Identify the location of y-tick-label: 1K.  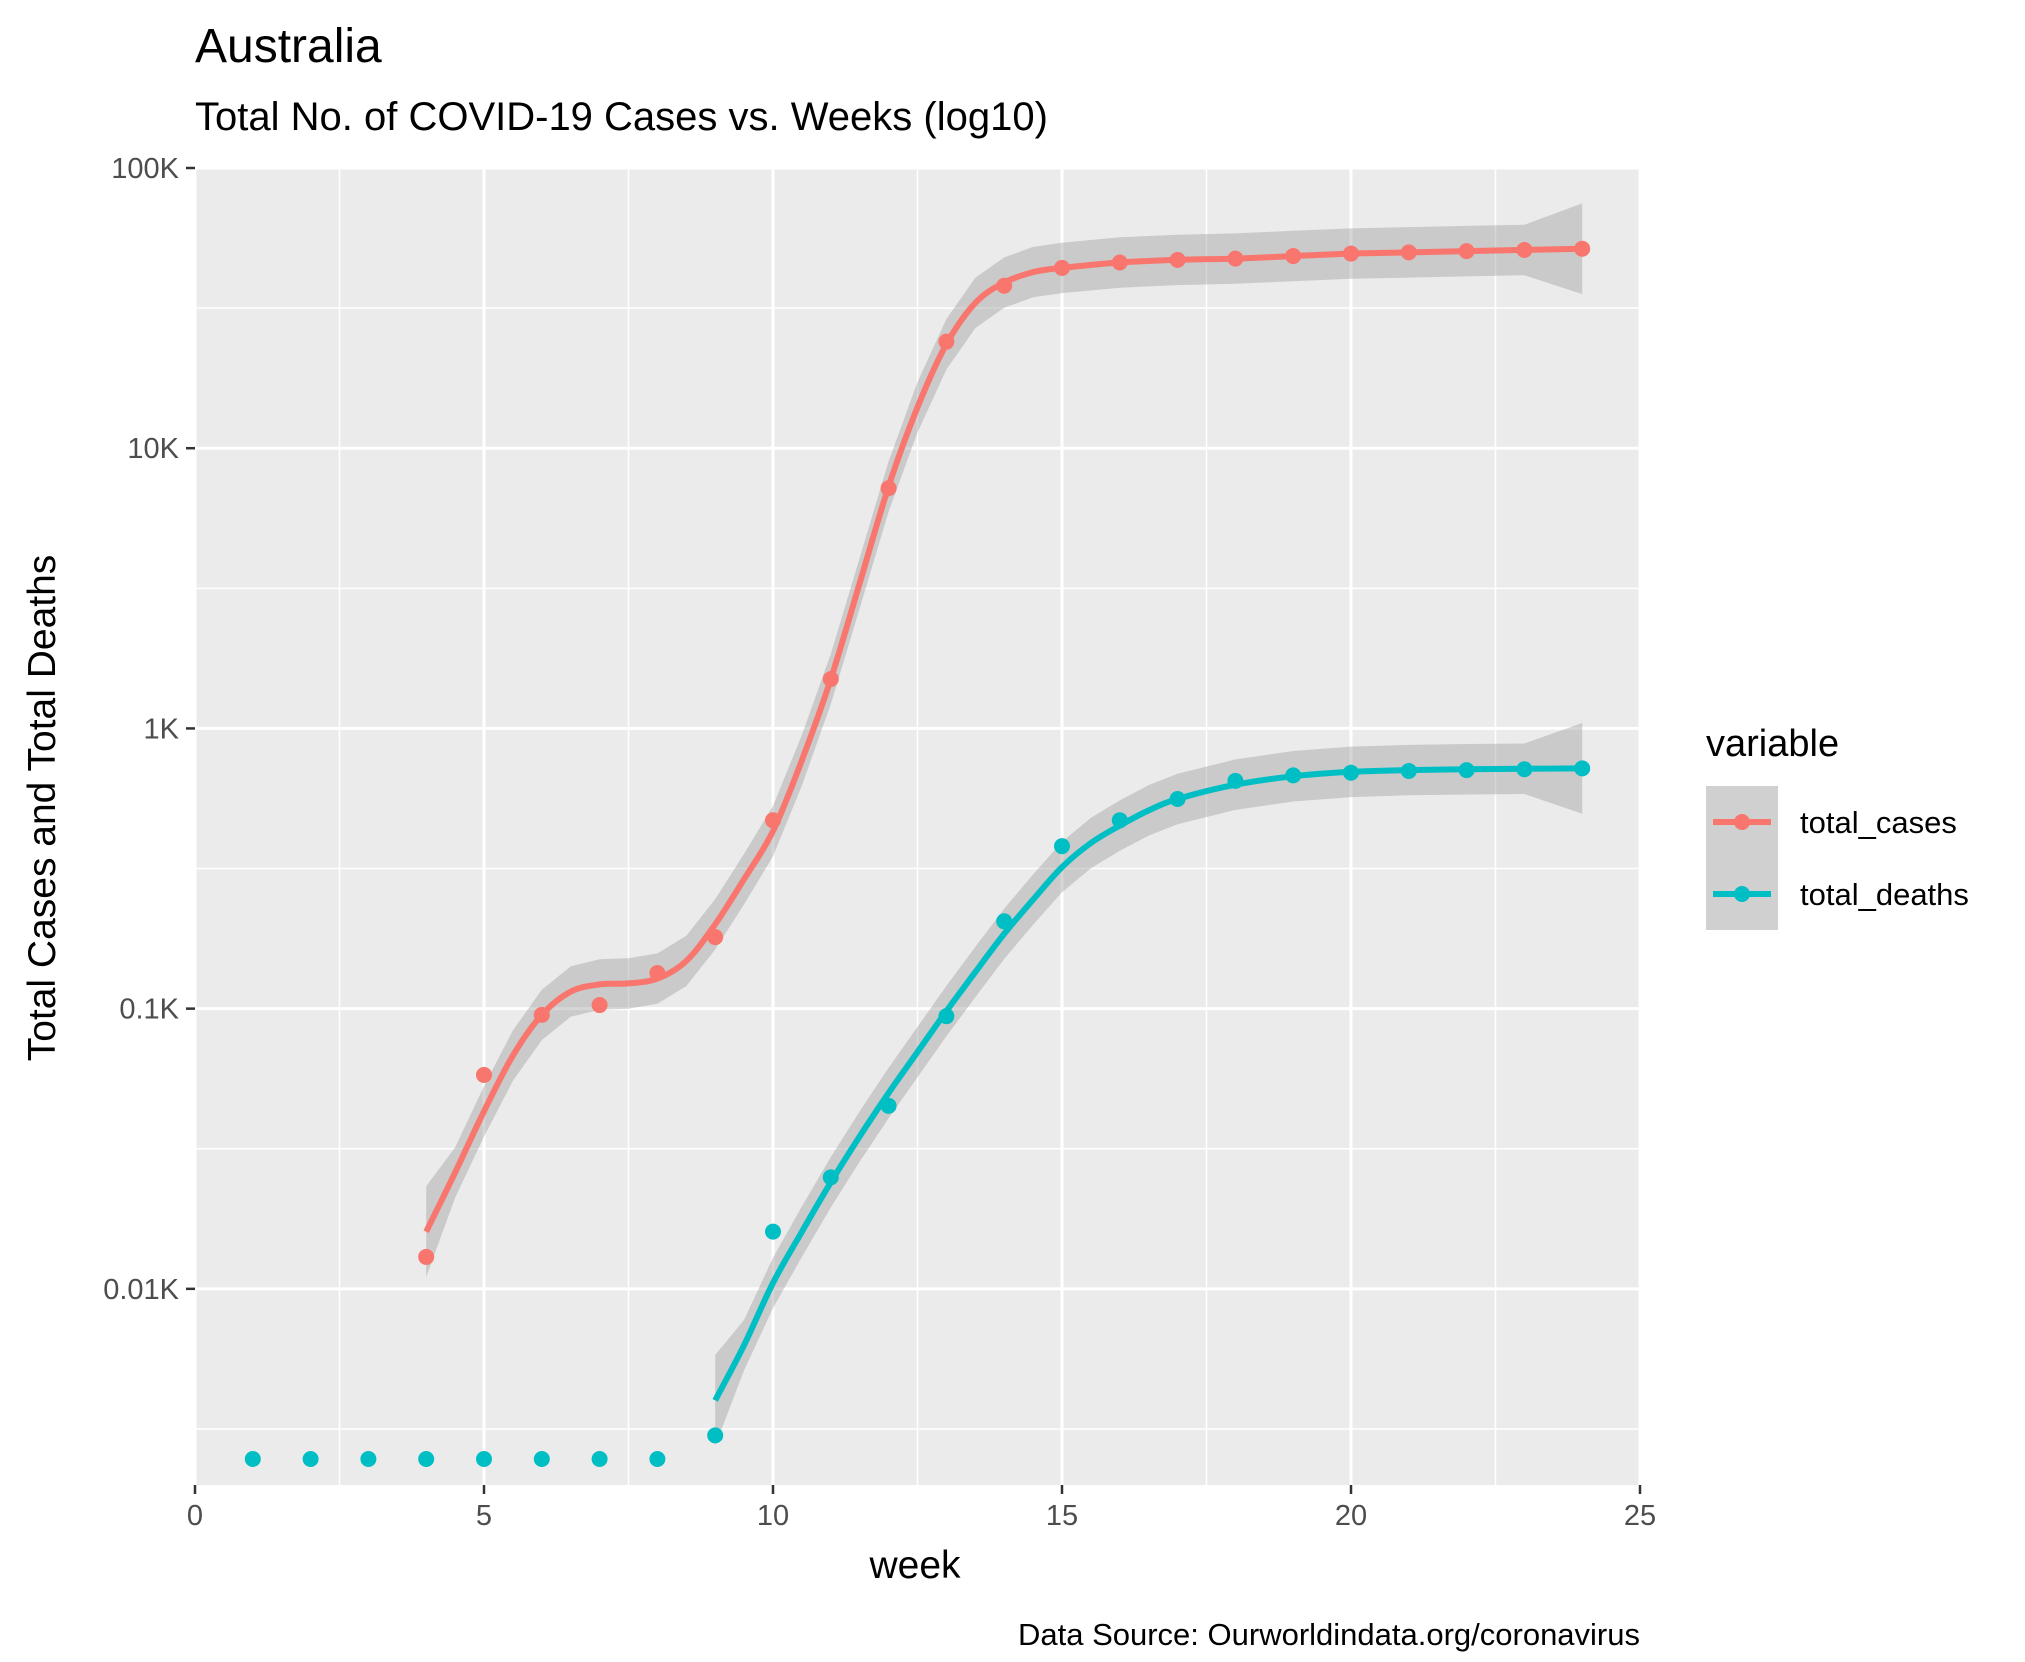
(162, 729).